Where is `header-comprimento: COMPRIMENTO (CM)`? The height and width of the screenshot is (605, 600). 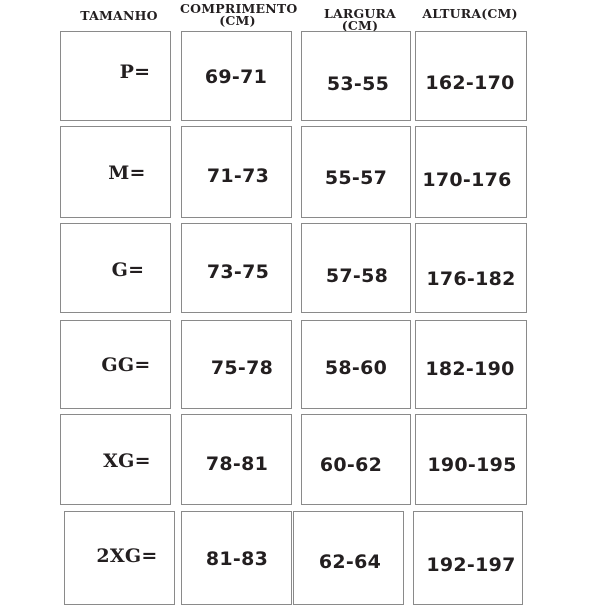
header-comprimento: COMPRIMENTO (CM) is located at coordinates (239, 14).